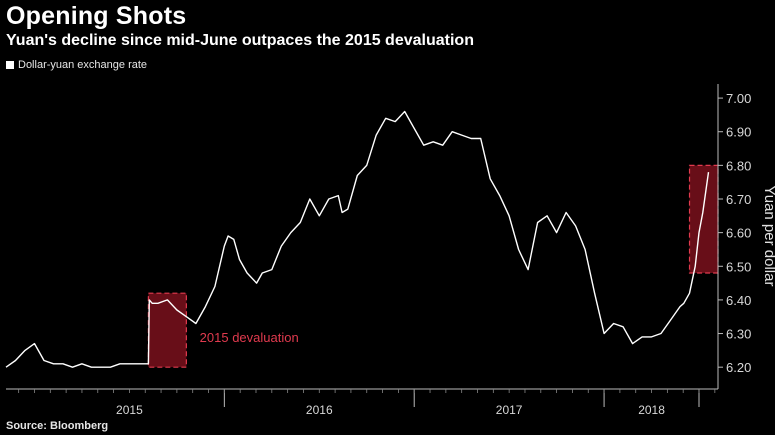 The width and height of the screenshot is (775, 435). I want to click on legend: Dollar-yuan exchange rate, so click(76, 65).